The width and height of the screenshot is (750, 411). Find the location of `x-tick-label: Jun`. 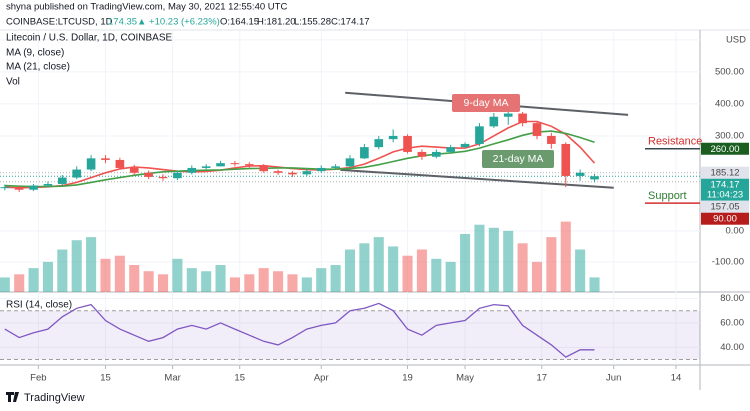

x-tick-label: Jun is located at coordinates (613, 378).